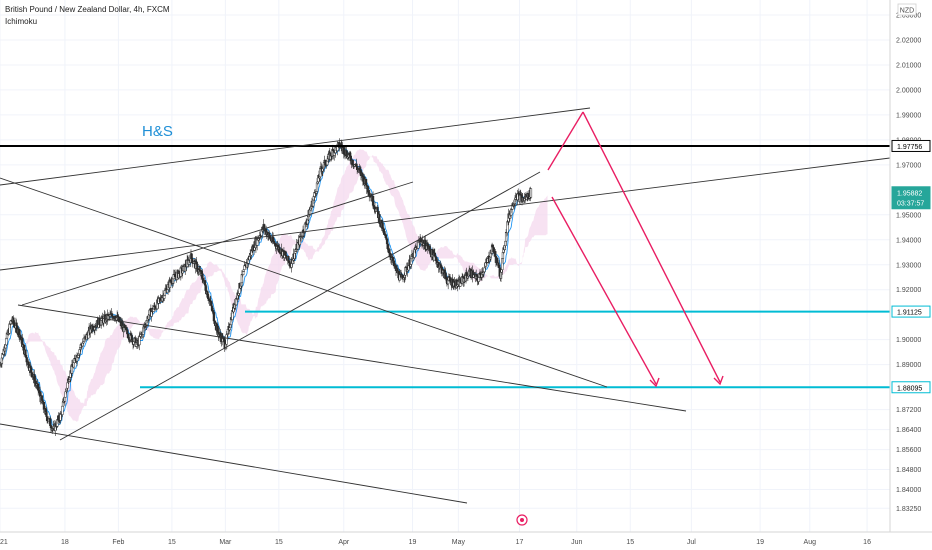 The height and width of the screenshot is (550, 932). I want to click on x-tick-label: May, so click(459, 542).